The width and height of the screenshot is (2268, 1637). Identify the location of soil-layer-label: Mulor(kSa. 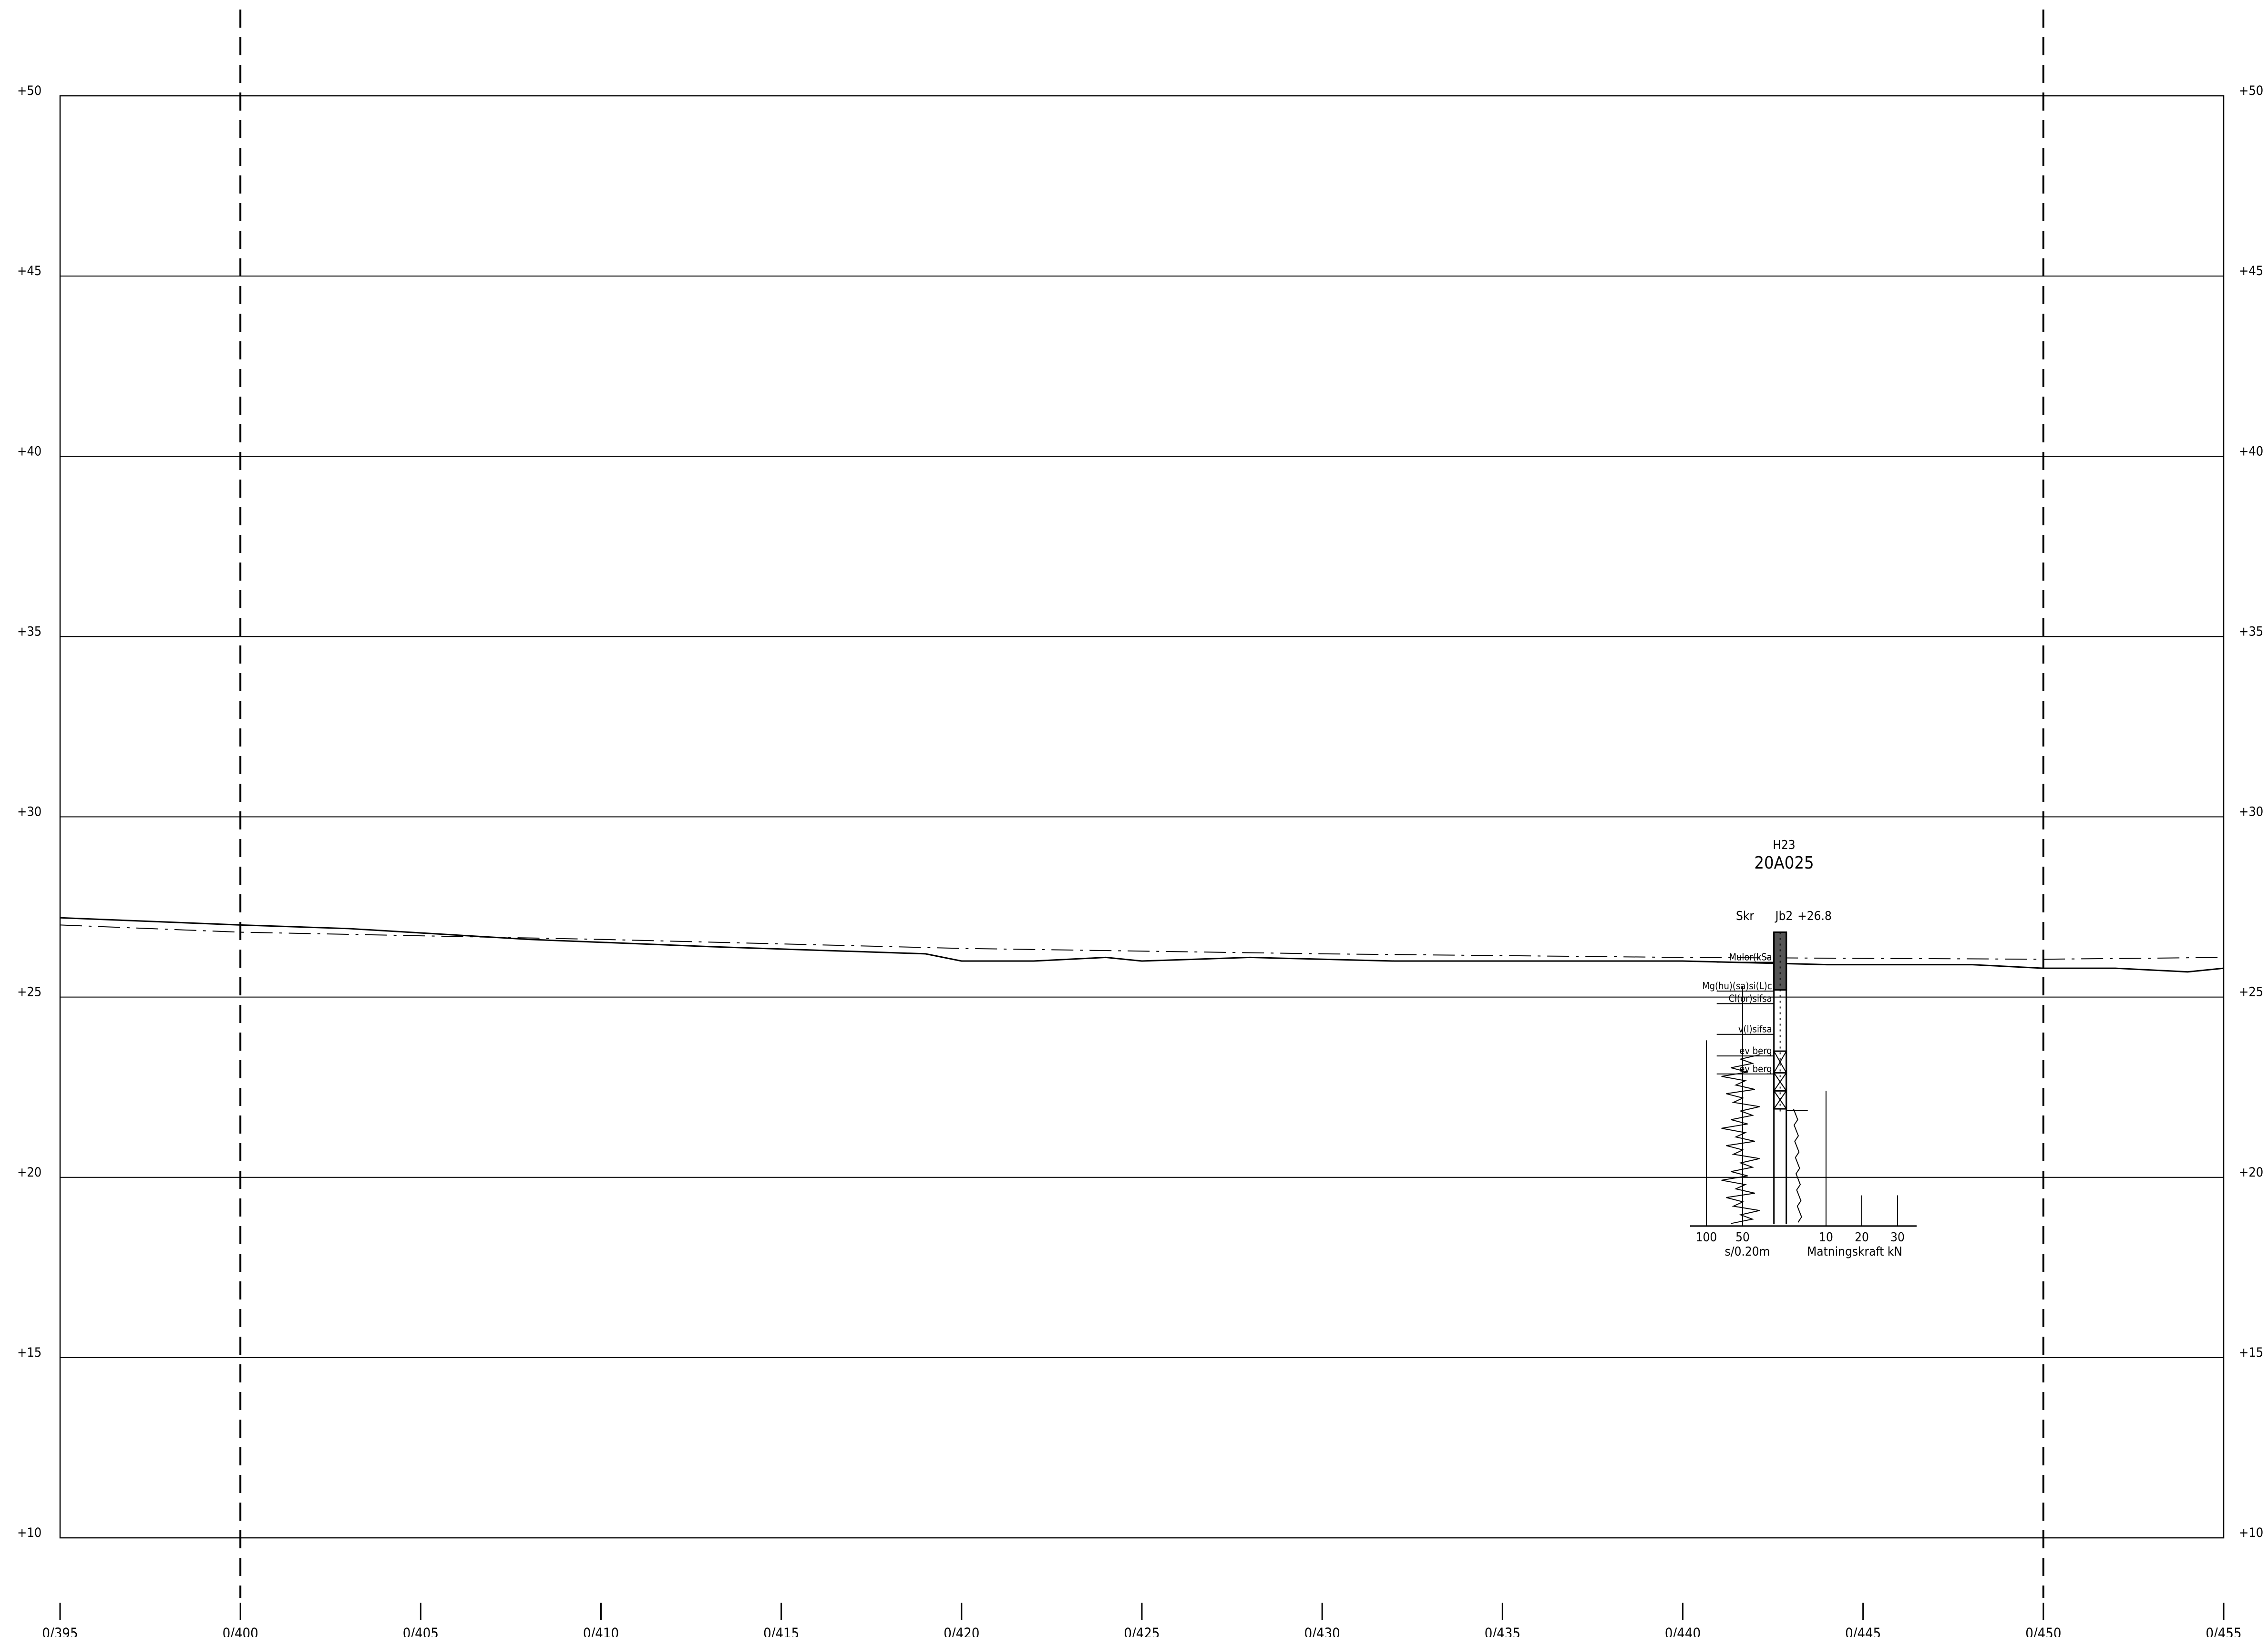
(1750, 956).